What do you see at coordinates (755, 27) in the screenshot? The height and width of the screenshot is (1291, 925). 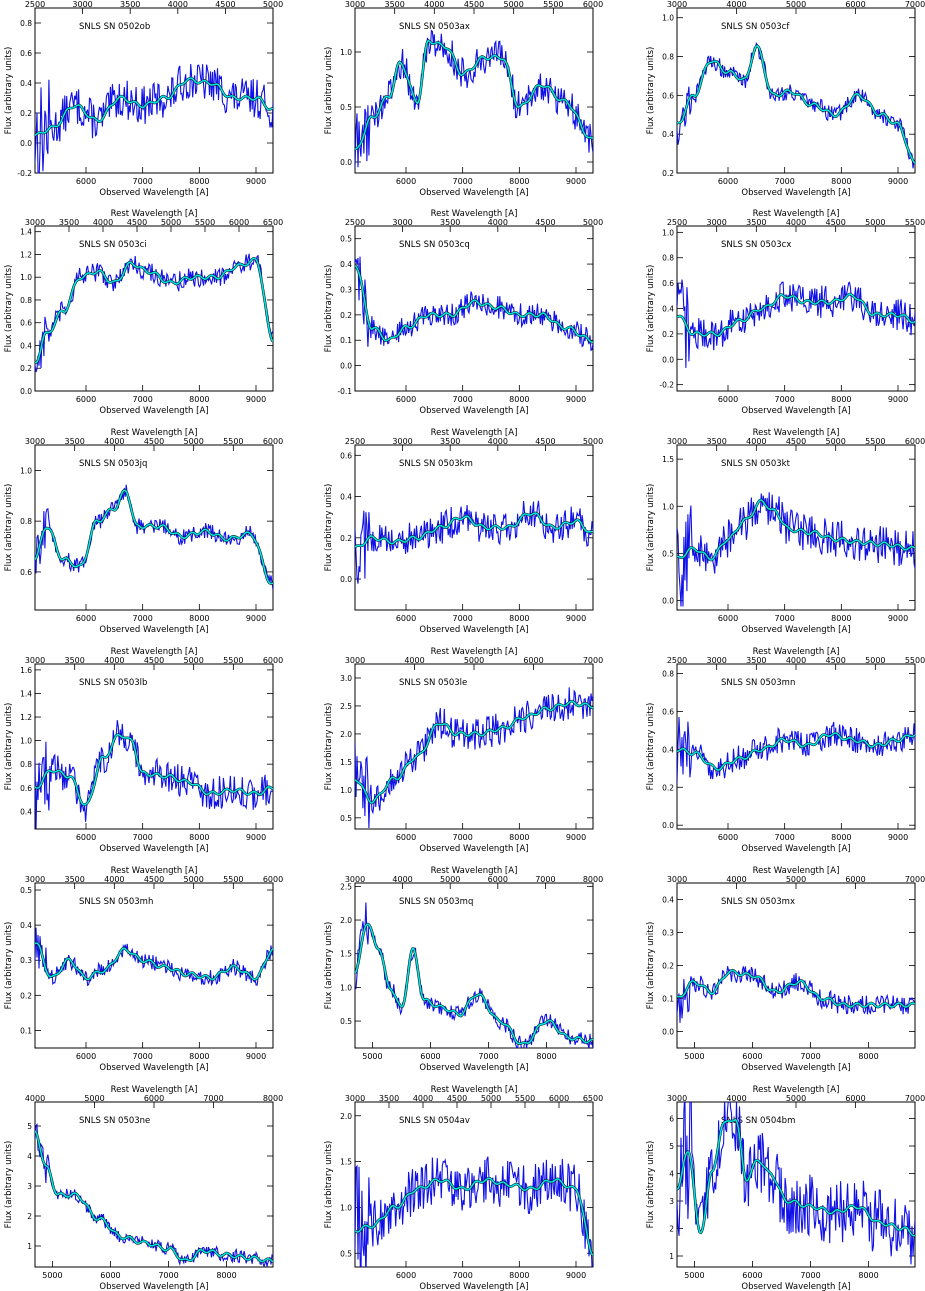 I see `panel-title: SNLS SN 0503cf` at bounding box center [755, 27].